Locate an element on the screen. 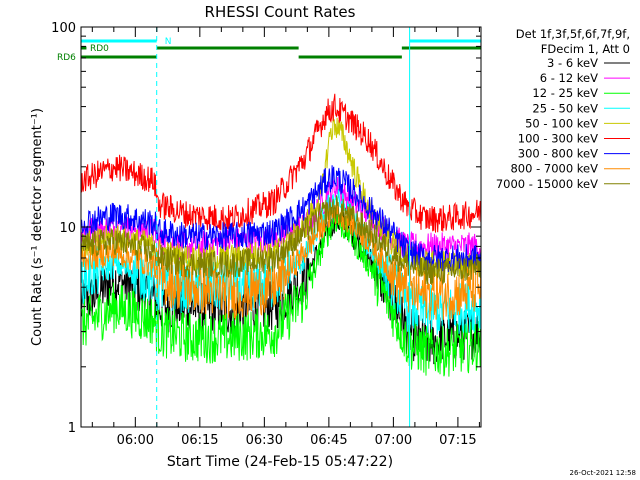 The height and width of the screenshot is (480, 640). legend-entry-label: 6 - 12 keV is located at coordinates (569, 78).